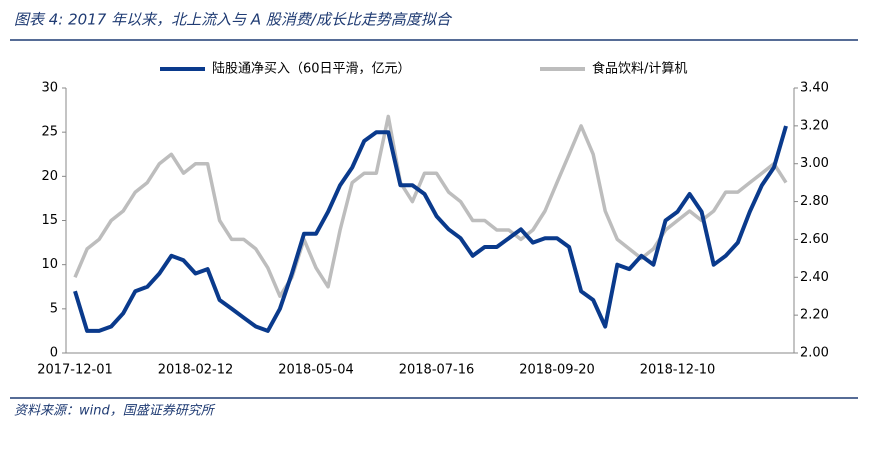  Describe the element at coordinates (115, 411) in the screenshot. I see `source: 资料来源：wind，国盛证券研究所` at that location.